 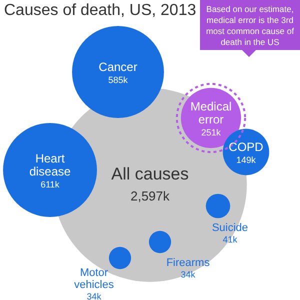 What do you see at coordinates (250, 25) in the screenshot?
I see `text: Based on our estimate, medical error is the 3rd most common cause of death in the US` at bounding box center [250, 25].